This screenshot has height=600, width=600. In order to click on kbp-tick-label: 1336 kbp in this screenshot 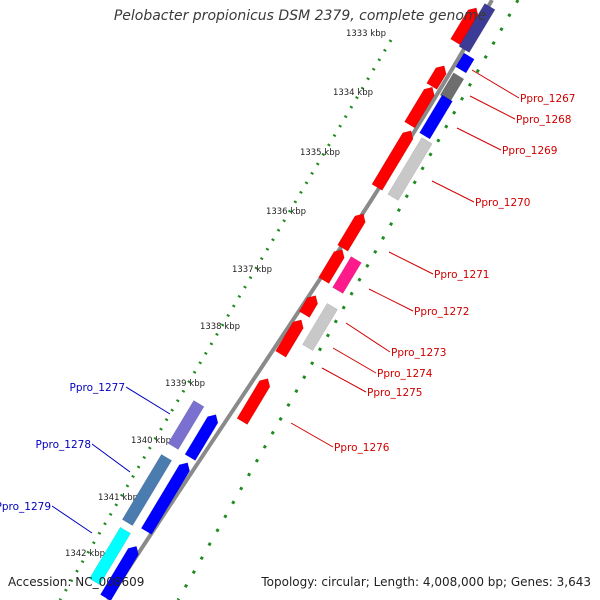, I will do `click(286, 212)`.